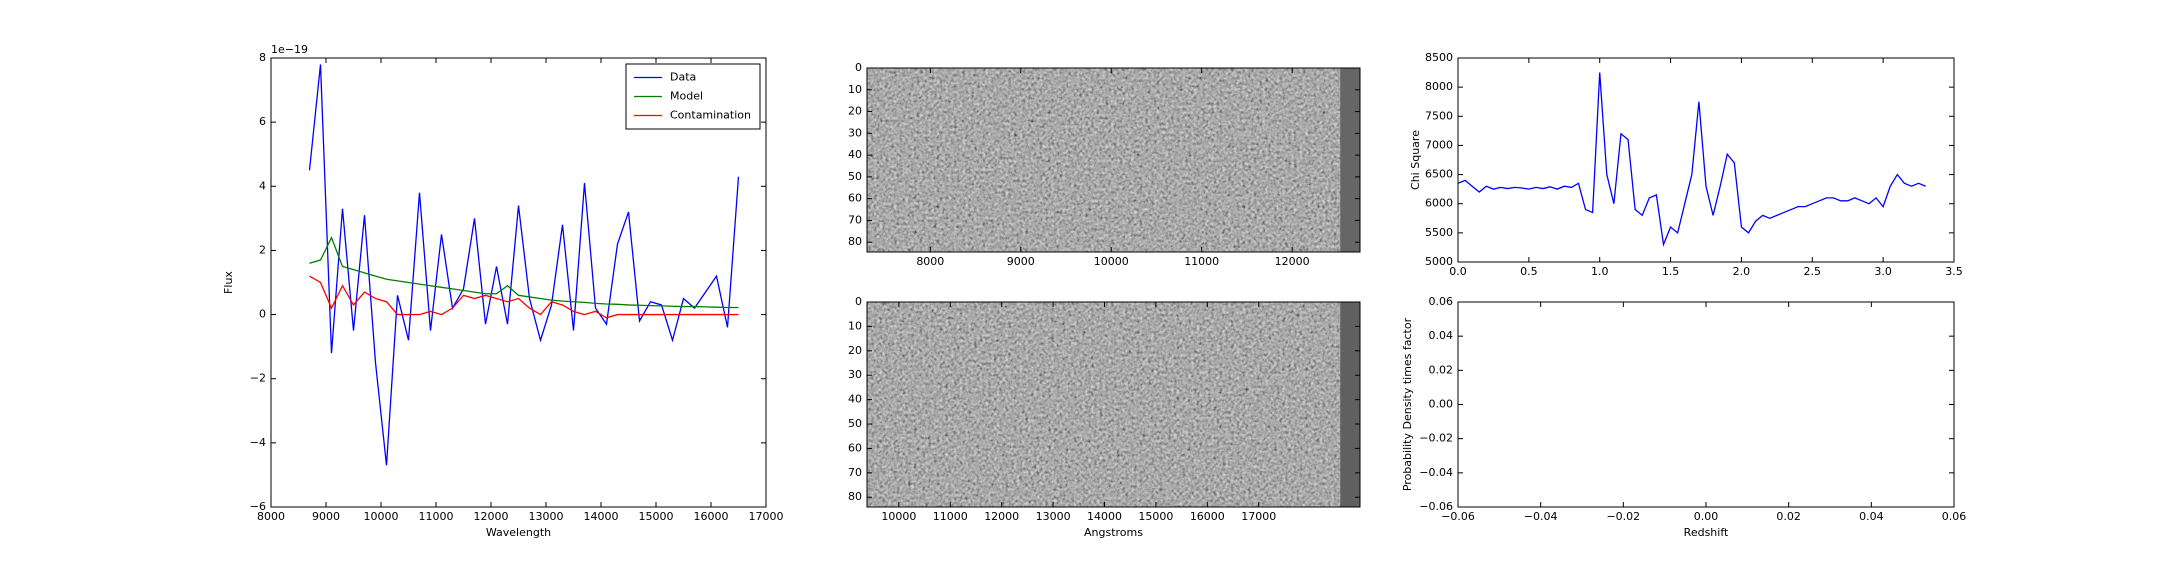 Image resolution: width=2160 pixels, height=576 pixels. What do you see at coordinates (1350, 160) in the screenshot?
I see `image-edge` at bounding box center [1350, 160].